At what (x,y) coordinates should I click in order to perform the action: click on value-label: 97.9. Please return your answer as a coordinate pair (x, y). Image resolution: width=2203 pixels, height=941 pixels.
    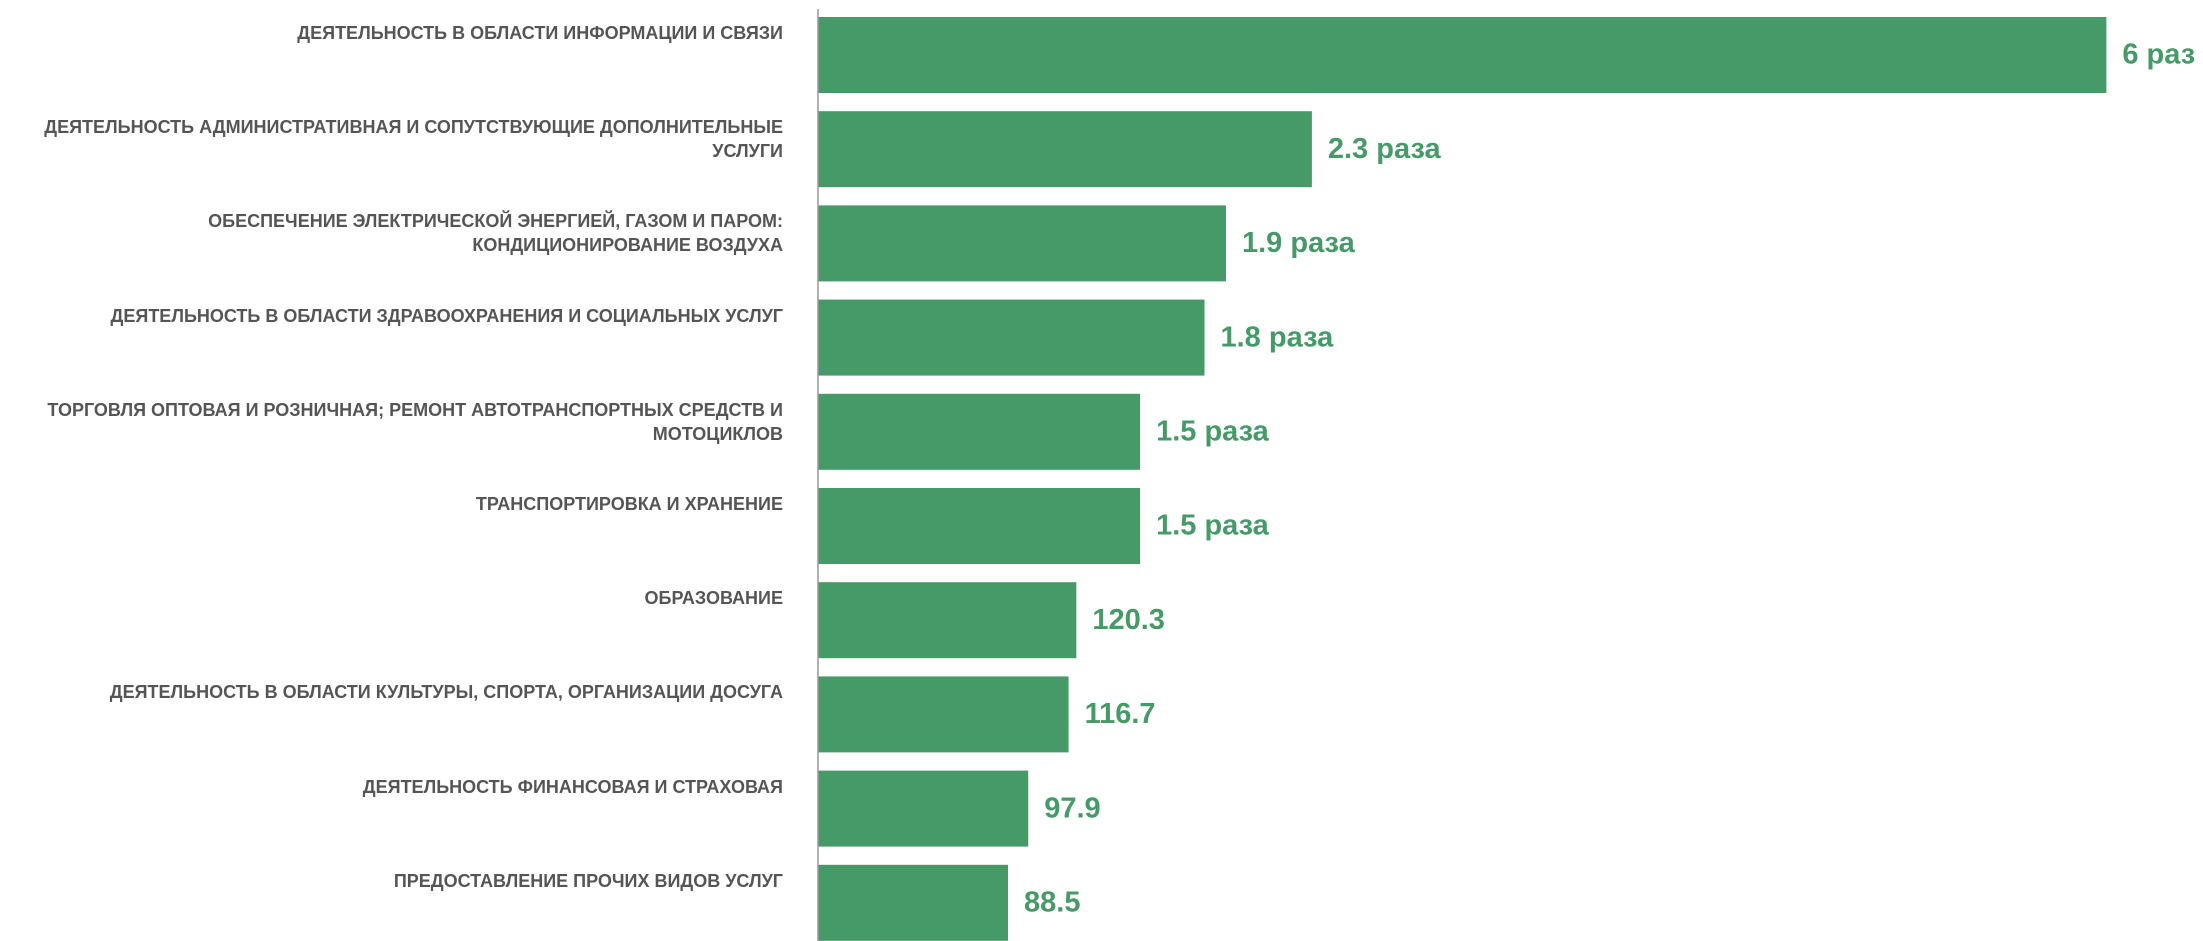
    Looking at the image, I should click on (1072, 808).